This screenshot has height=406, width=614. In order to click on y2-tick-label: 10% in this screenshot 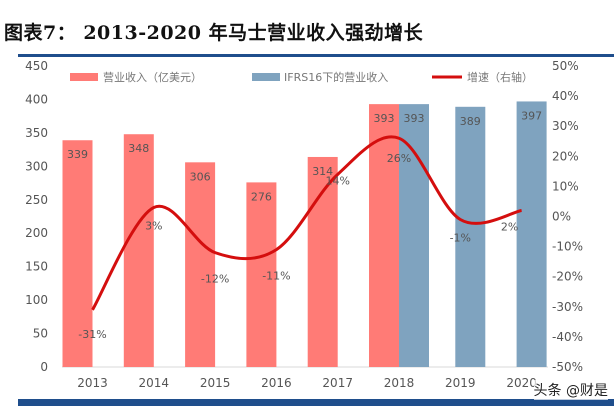, I will do `click(565, 186)`.